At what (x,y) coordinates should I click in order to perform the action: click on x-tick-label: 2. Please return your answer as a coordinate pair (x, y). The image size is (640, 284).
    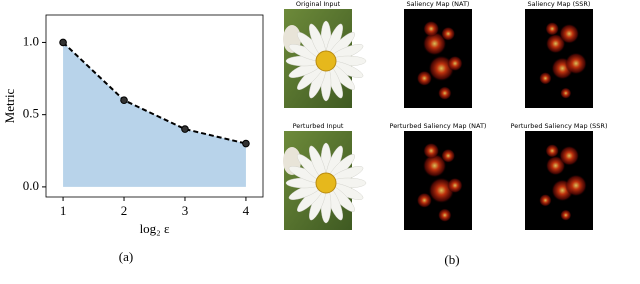
    Looking at the image, I should click on (124, 210).